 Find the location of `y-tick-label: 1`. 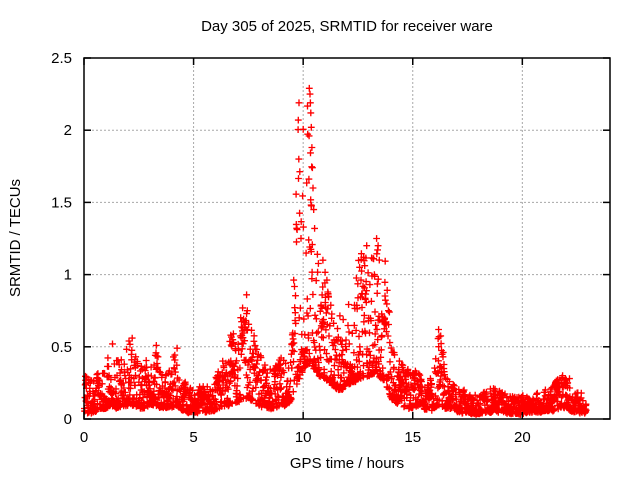

y-tick-label: 1 is located at coordinates (68, 275).